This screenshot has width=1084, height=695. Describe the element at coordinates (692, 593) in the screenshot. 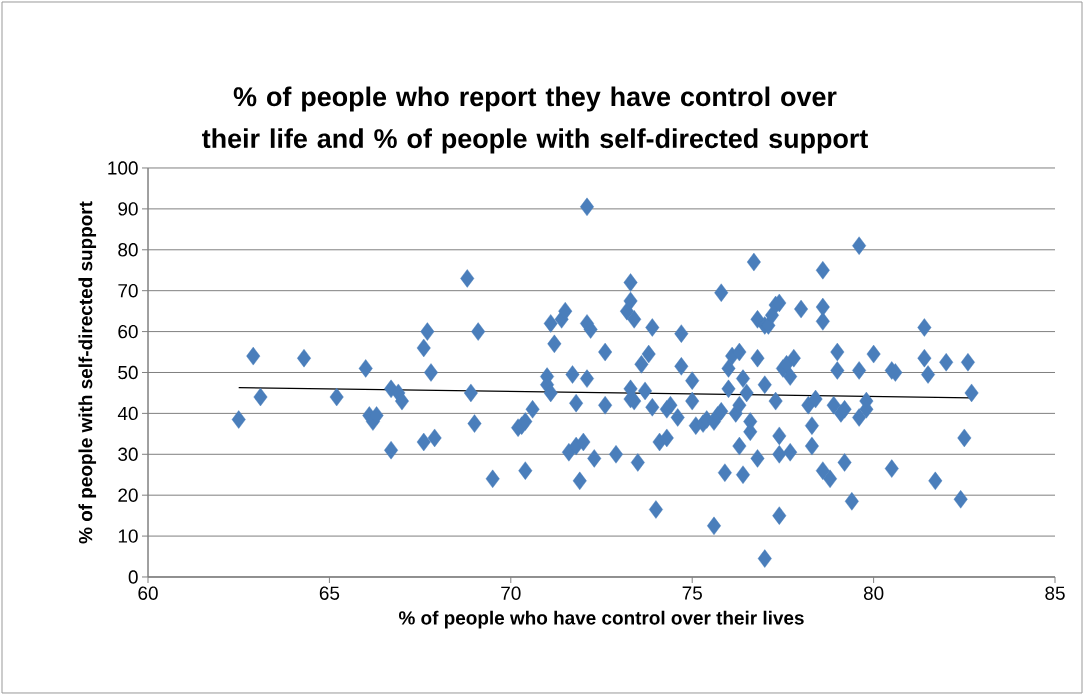

I see `x-tick-label: 75` at that location.